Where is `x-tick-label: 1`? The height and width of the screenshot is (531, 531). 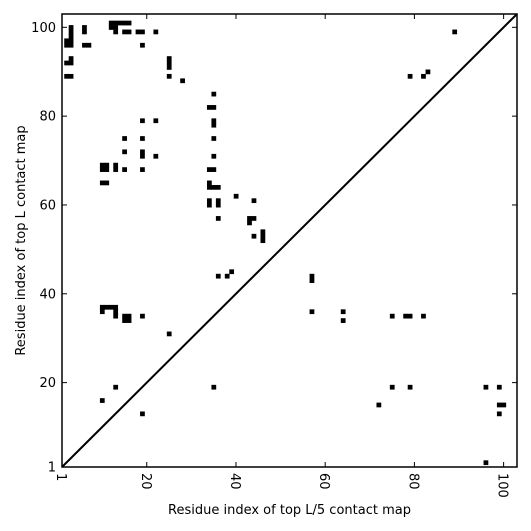
x-tick-label: 1 is located at coordinates (60, 477).